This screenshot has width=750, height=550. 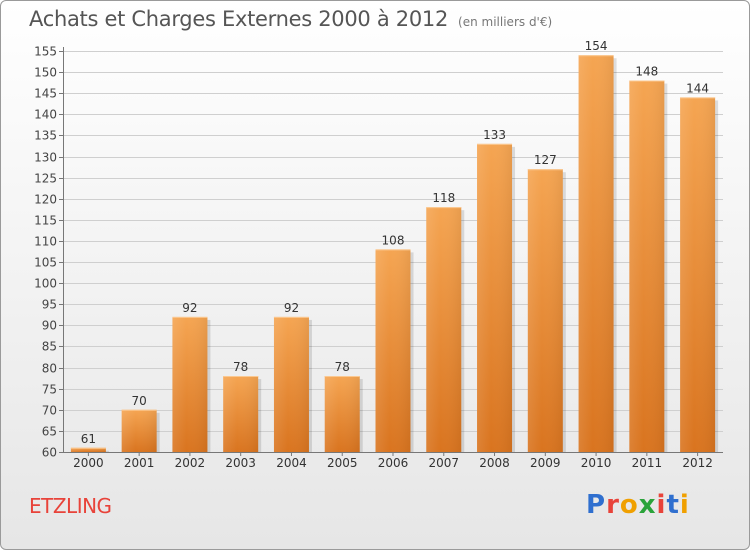 What do you see at coordinates (45, 200) in the screenshot?
I see `y-tick-label: 120` at bounding box center [45, 200].